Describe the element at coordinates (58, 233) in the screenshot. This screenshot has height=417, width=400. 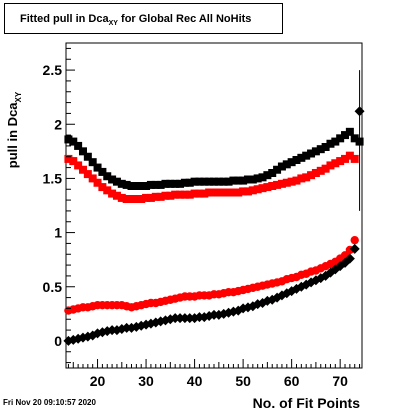
I see `y-tick-label: 1` at that location.